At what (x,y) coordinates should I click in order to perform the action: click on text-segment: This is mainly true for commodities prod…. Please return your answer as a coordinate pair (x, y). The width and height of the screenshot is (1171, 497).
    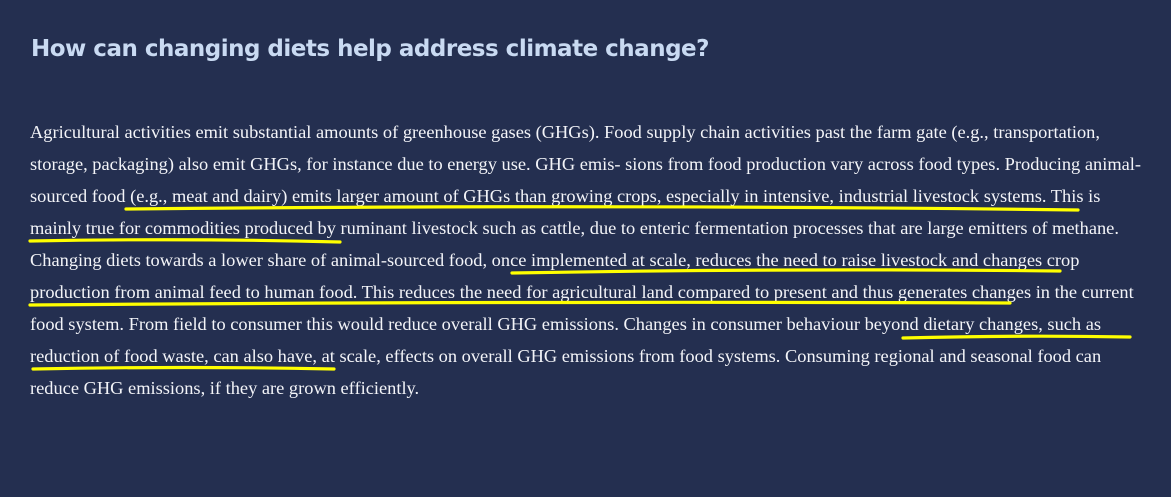
    Looking at the image, I should click on (574, 212).